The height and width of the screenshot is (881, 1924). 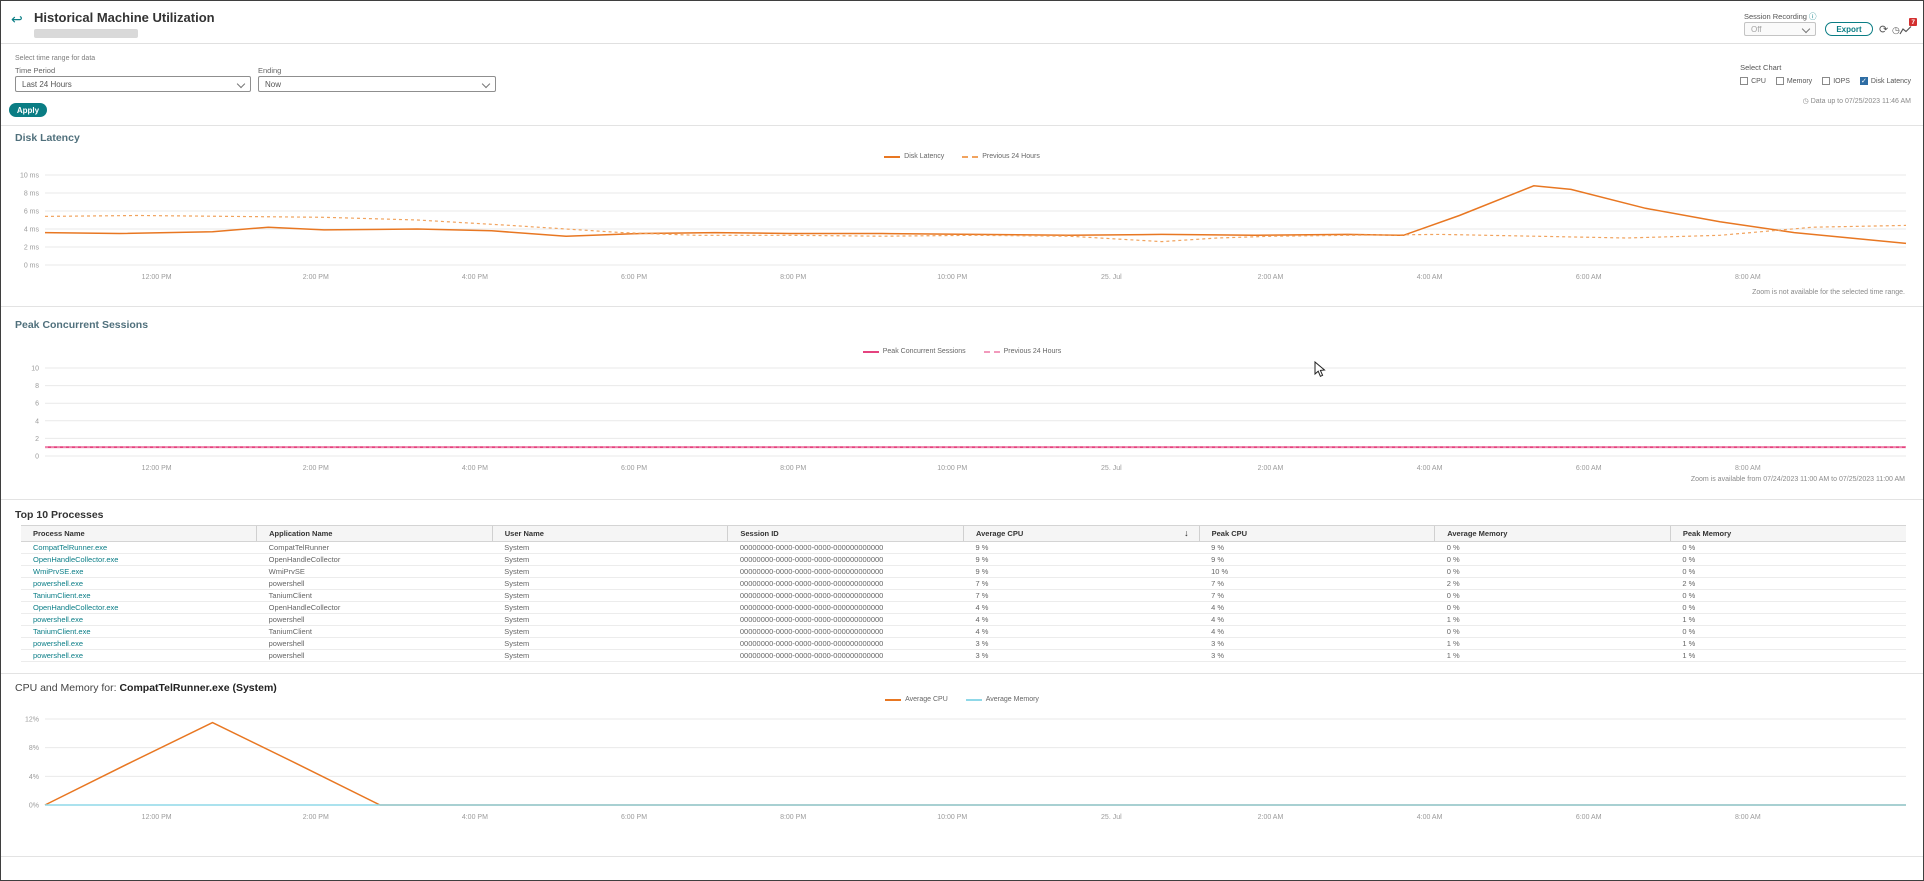 What do you see at coordinates (916, 699) in the screenshot?
I see `legend-item: Average CPU` at bounding box center [916, 699].